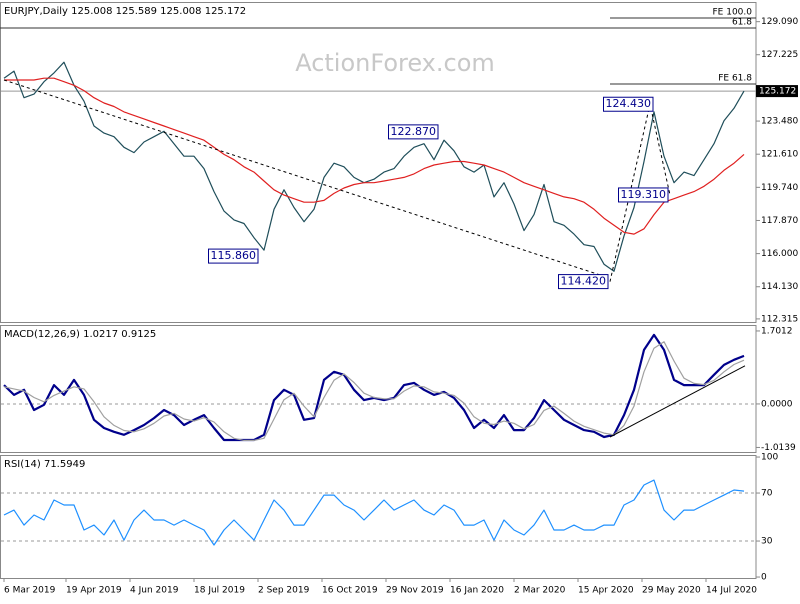  What do you see at coordinates (606, 591) in the screenshot?
I see `x-tick-label: 15 Apr 2020` at bounding box center [606, 591].